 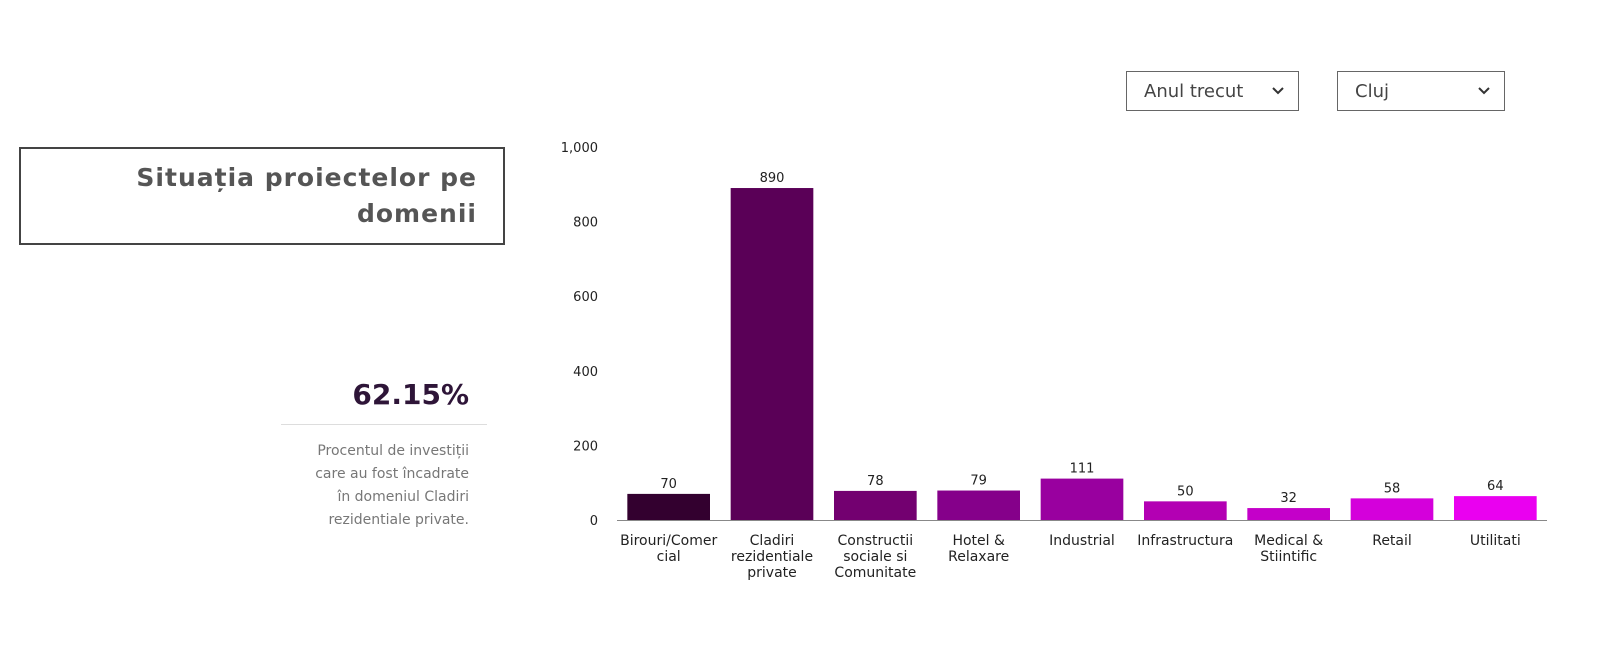 I want to click on x-tick-label: Infrastructura, so click(x=1185, y=541).